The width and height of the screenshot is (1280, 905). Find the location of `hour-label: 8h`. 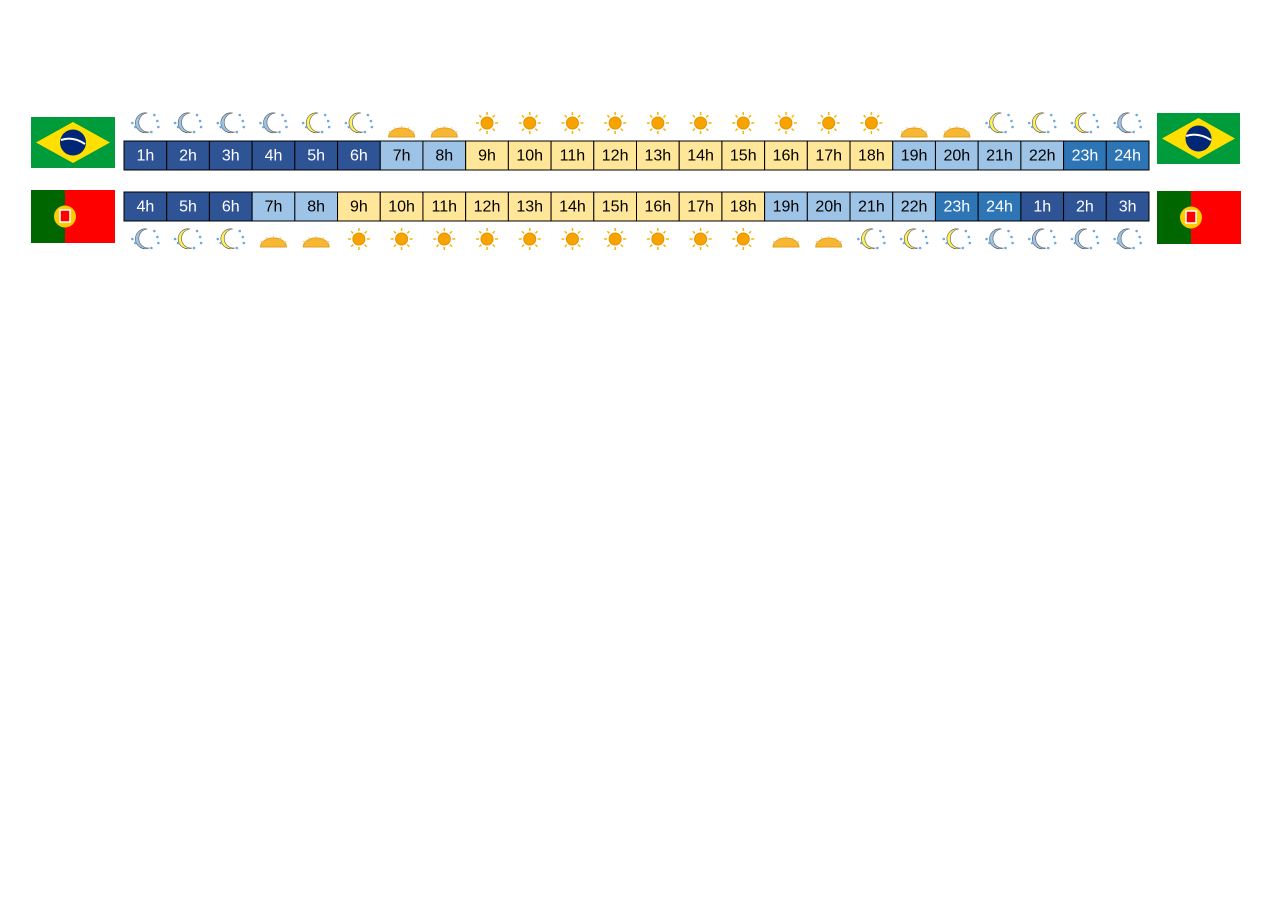

hour-label: 8h is located at coordinates (316, 207).